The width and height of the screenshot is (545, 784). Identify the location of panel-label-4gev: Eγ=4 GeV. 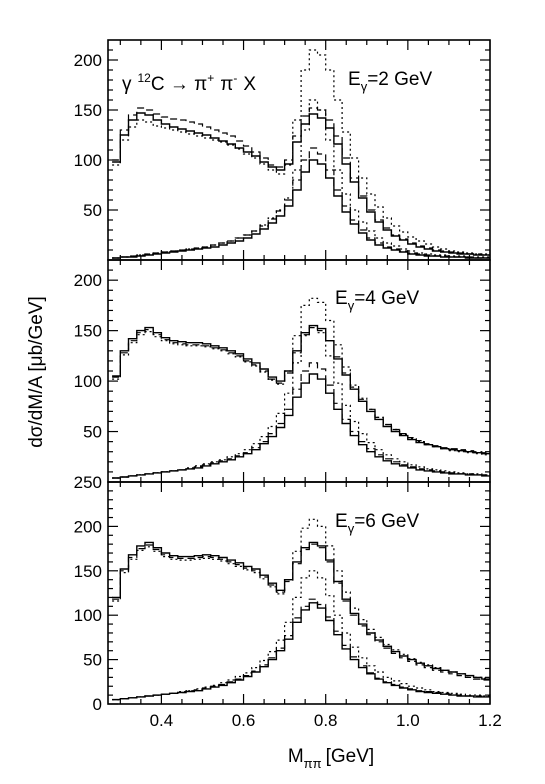
(377, 300).